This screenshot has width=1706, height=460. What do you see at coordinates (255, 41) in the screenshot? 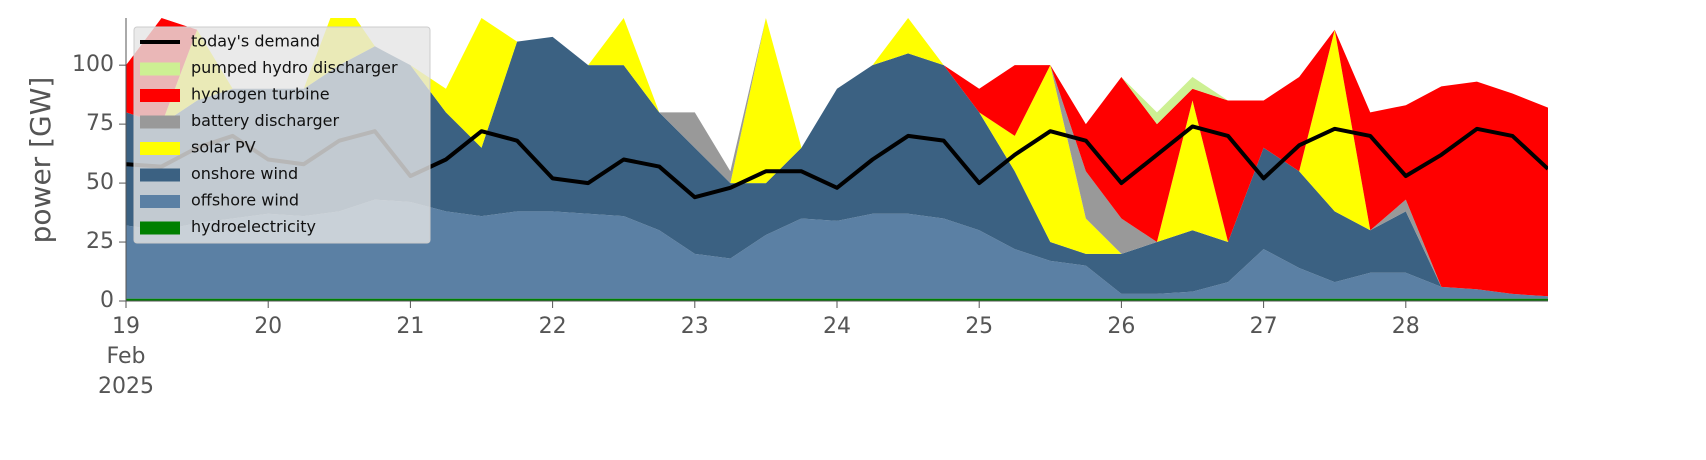
I see `legend-label: today's demand` at bounding box center [255, 41].